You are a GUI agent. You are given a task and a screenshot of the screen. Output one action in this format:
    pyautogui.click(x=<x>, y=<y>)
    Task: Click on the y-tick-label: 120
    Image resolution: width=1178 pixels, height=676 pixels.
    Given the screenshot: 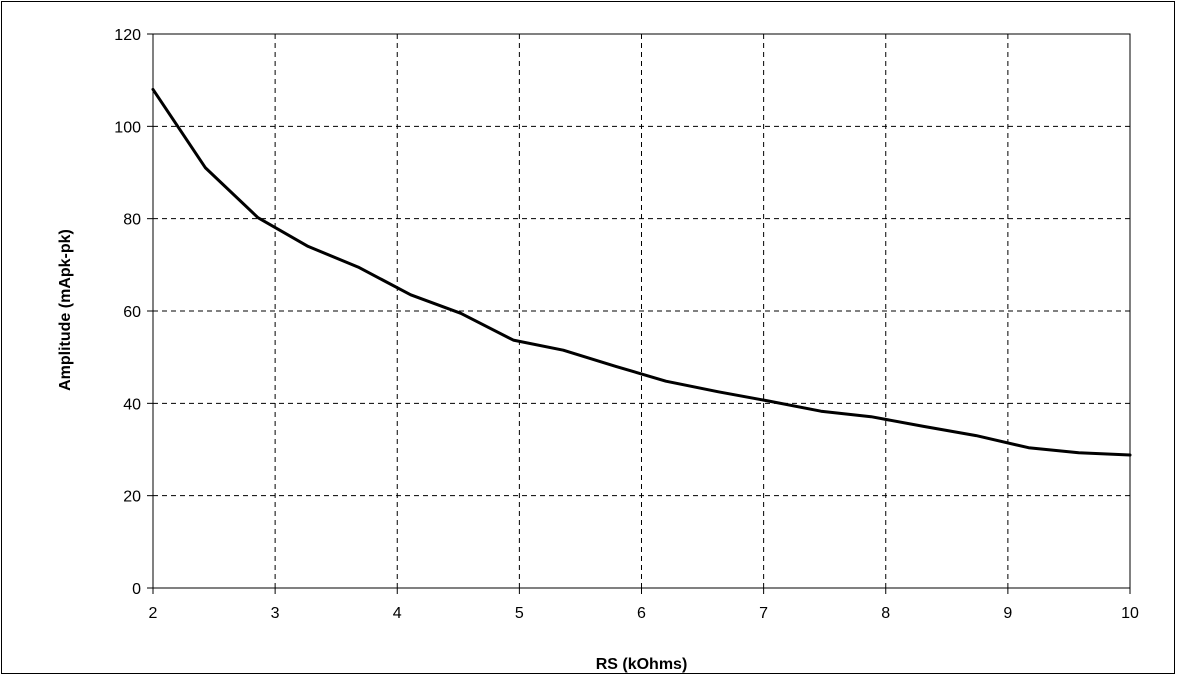 What is the action you would take?
    pyautogui.click(x=127, y=35)
    